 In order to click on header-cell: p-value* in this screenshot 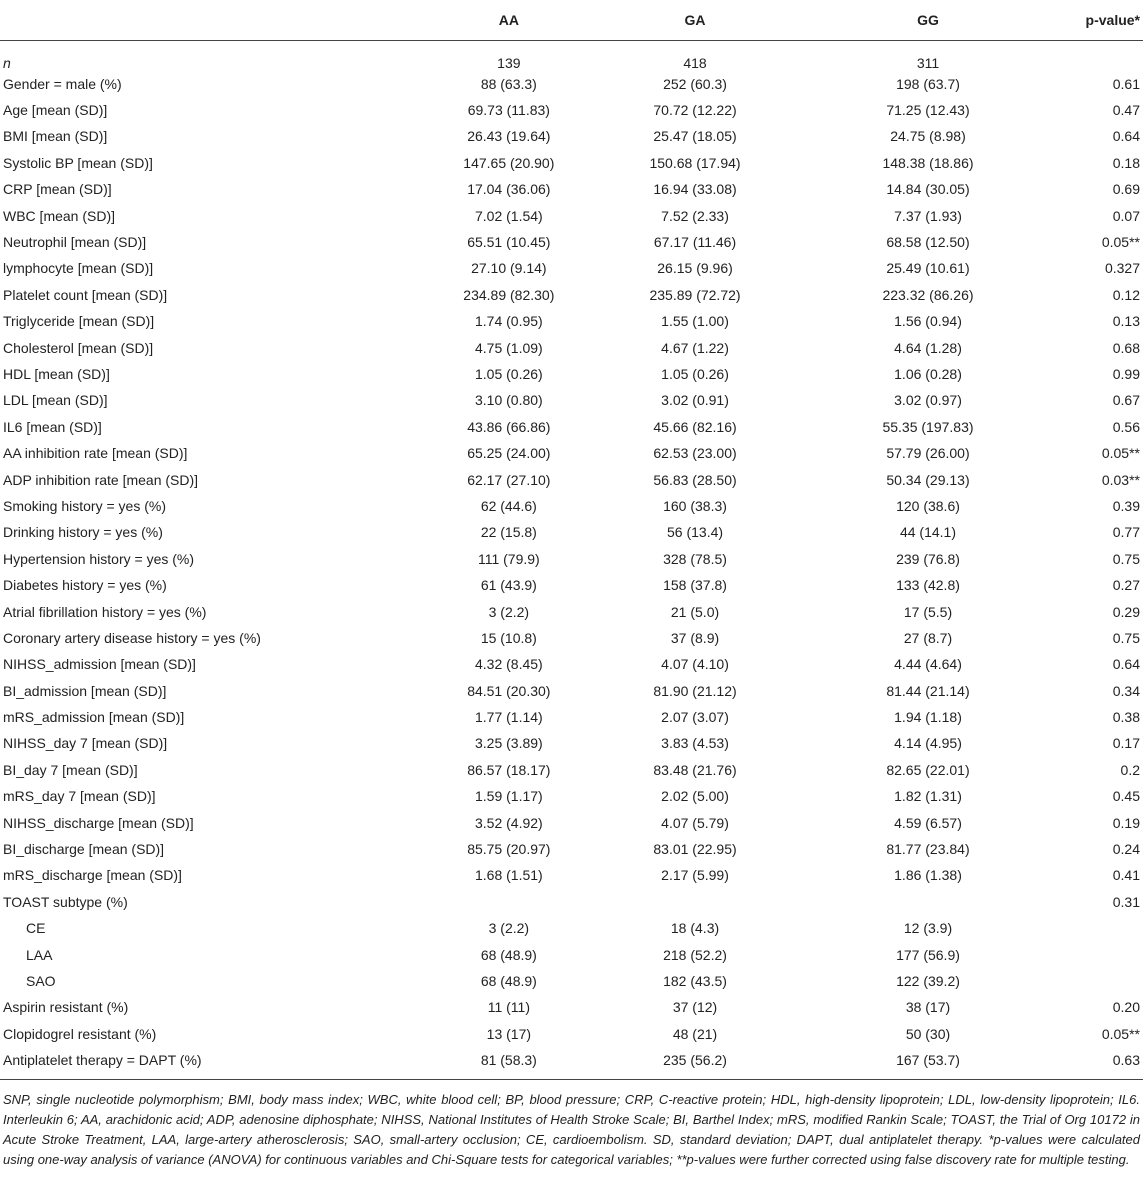, I will do `click(1112, 19)`.